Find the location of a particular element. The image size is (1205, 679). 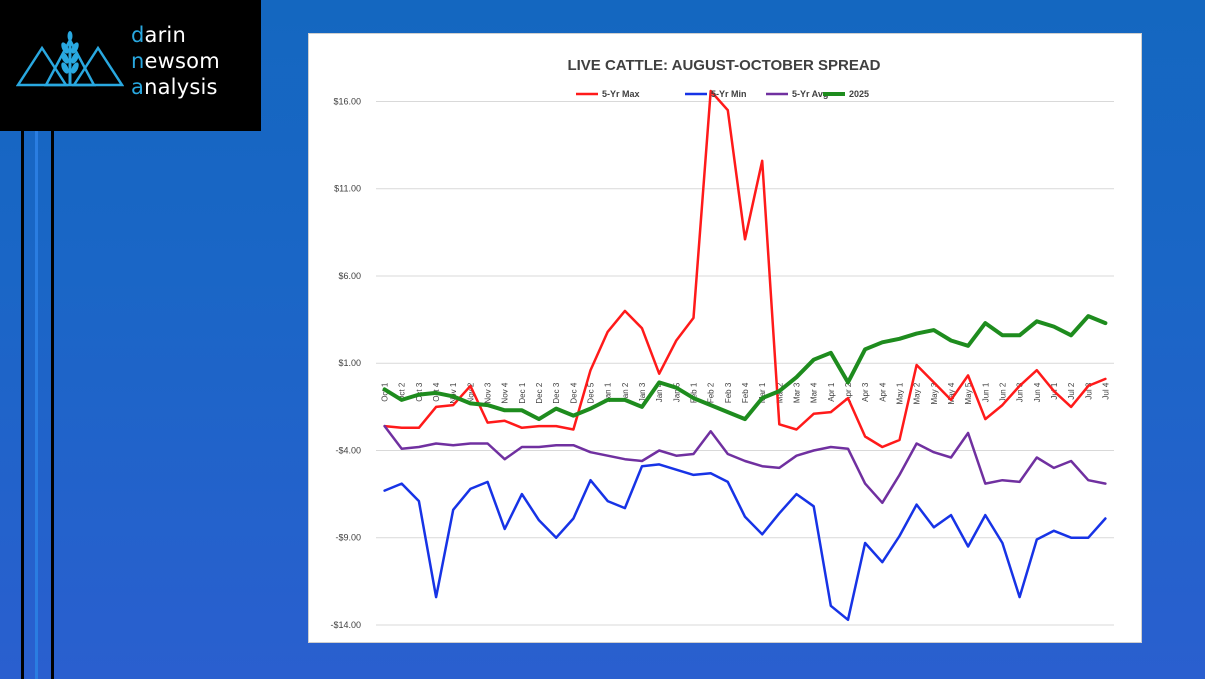

brand-logo: darin newsom analysis is located at coordinates (130, 65).